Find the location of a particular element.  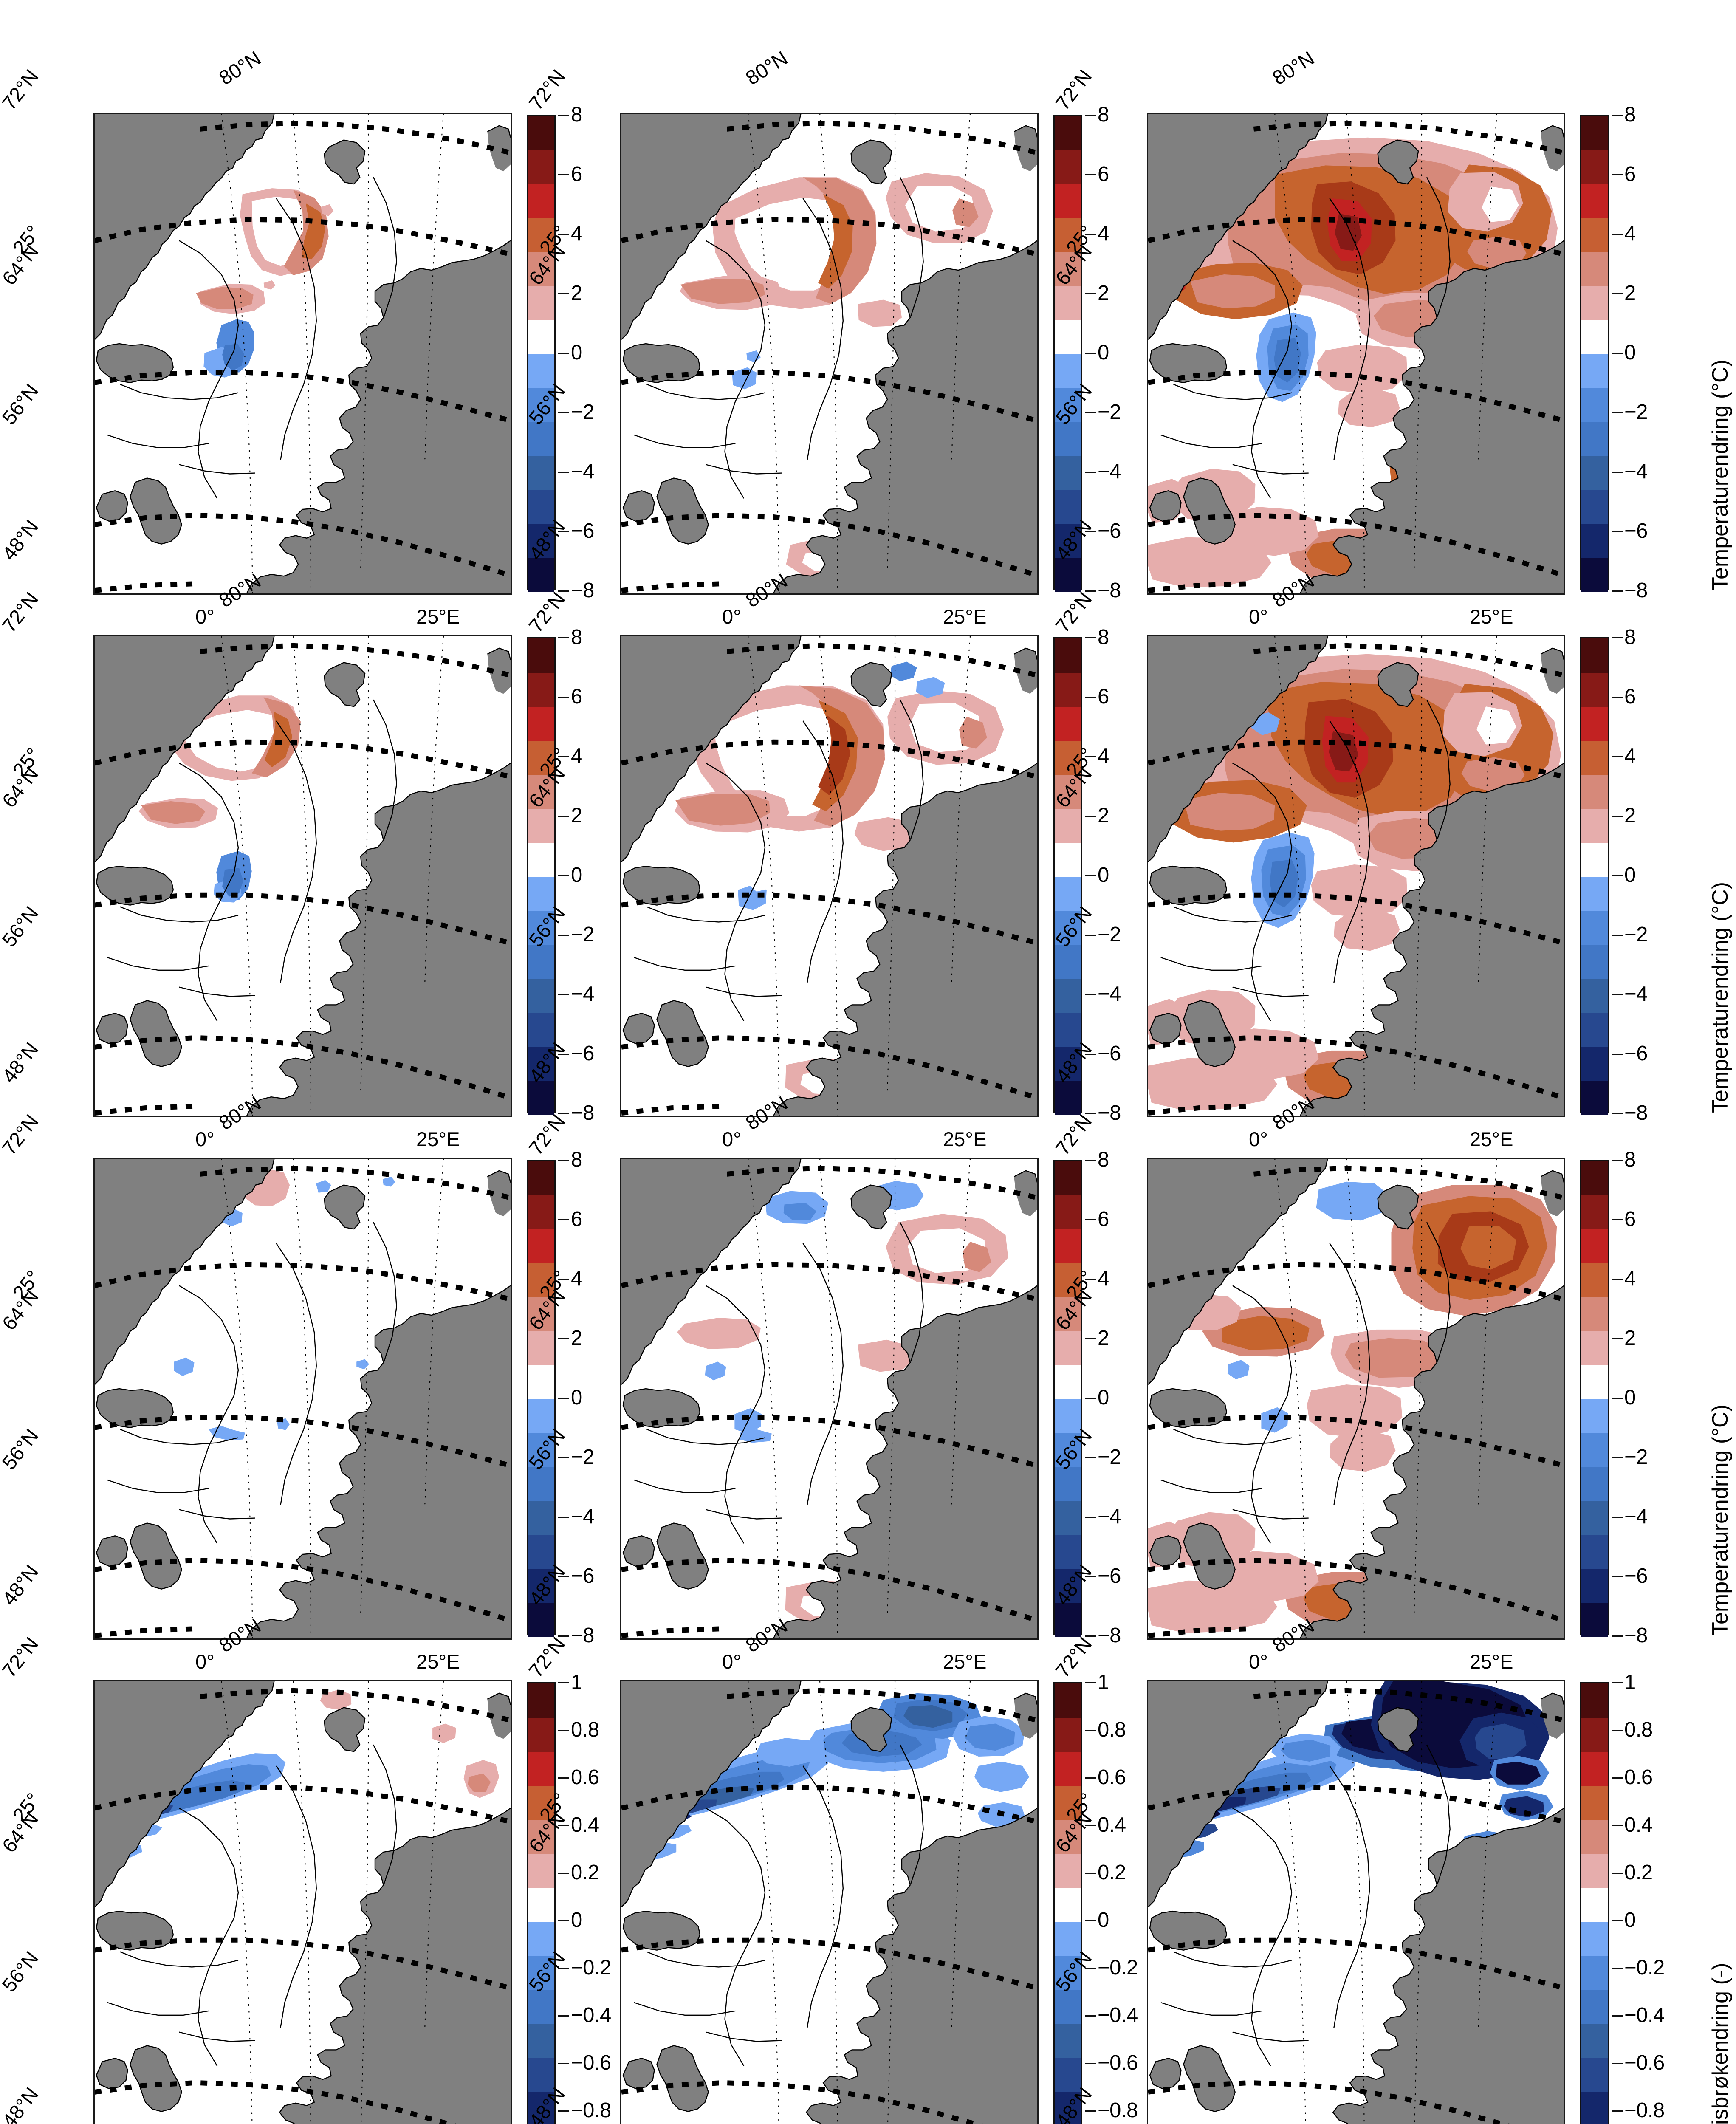

colorbar-tick-label: 0.8 is located at coordinates (1112, 1729).